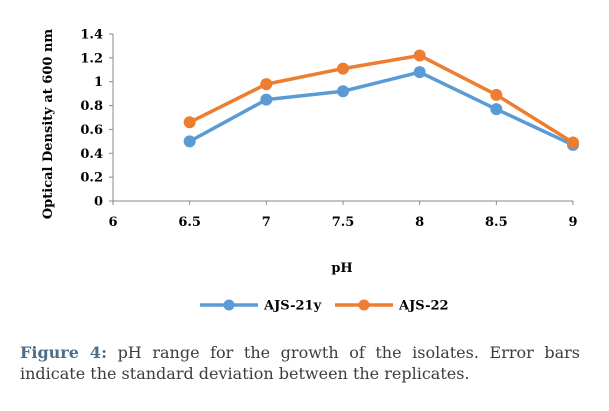 This screenshot has width=609, height=411. What do you see at coordinates (98, 82) in the screenshot?
I see `y-tick-label: 1` at bounding box center [98, 82].